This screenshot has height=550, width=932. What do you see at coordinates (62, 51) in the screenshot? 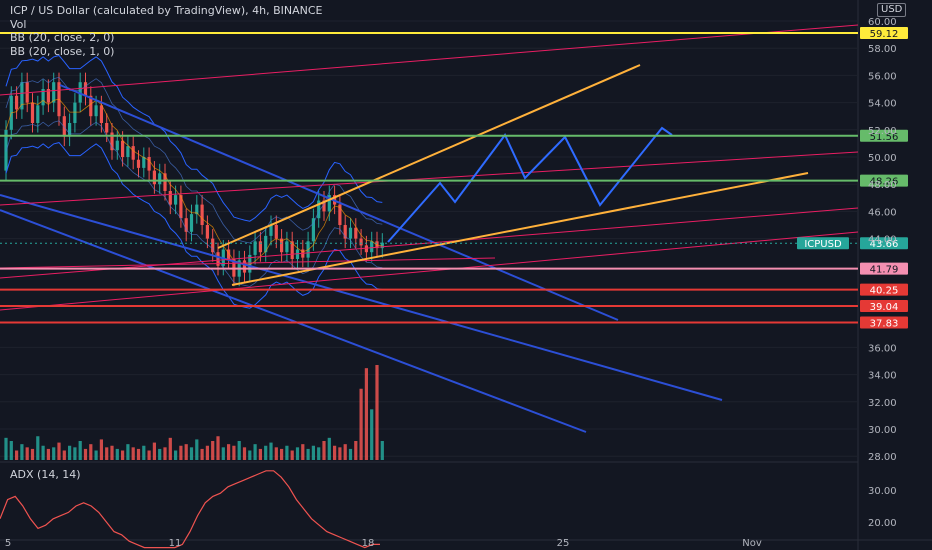
I see `bb2-legend: BB (20, close, 1, 0)` at bounding box center [62, 51].